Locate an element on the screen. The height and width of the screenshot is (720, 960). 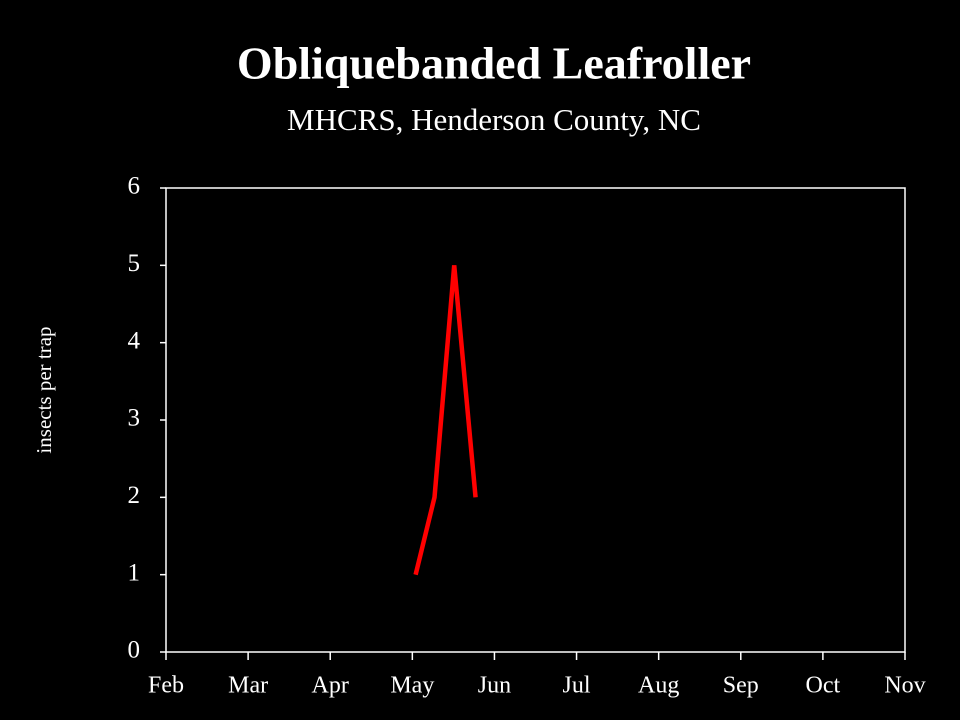
x-tick-label: Aug is located at coordinates (658, 686).